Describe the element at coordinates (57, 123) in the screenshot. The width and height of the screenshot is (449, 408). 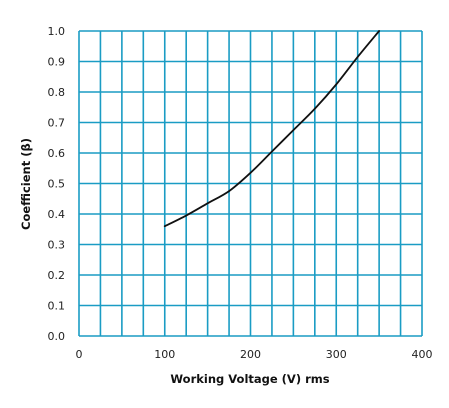
I see `y-tick-label: 0.7` at that location.